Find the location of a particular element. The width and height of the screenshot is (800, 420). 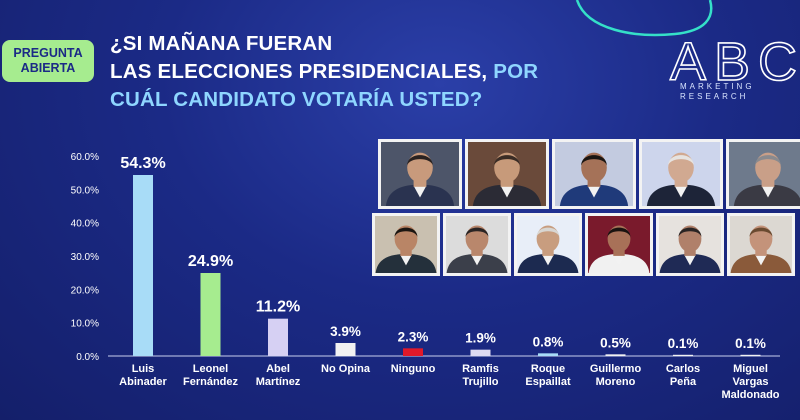

y-tick-label: 30.0% is located at coordinates (85, 257).